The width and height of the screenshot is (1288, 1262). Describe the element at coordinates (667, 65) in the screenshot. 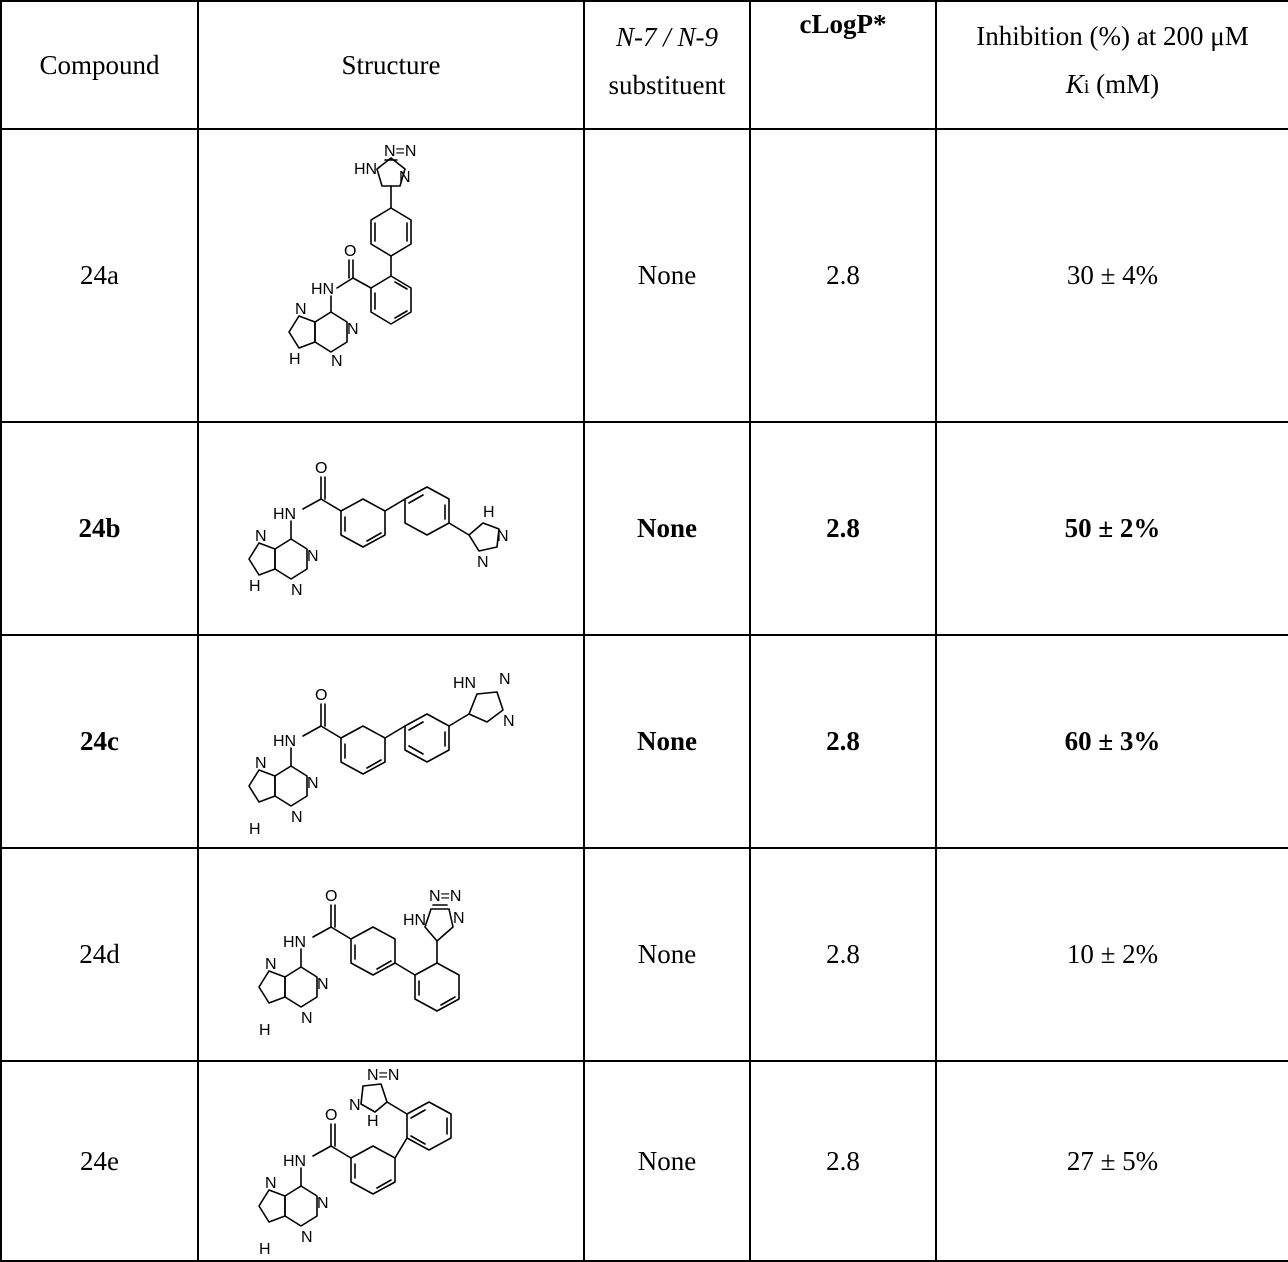

I see `header-substituent: N-7 / N-9 substituent` at that location.